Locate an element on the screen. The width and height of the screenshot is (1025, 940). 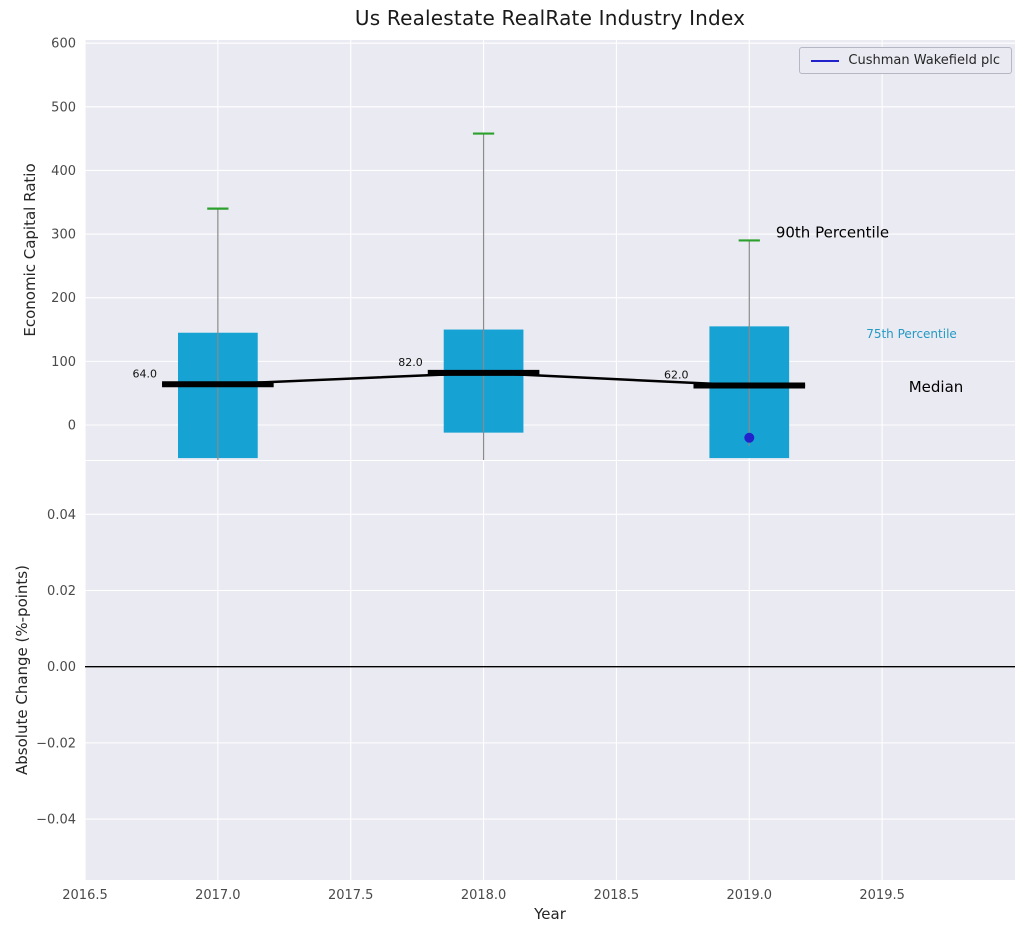
y-tick-label: 200 is located at coordinates (63, 298).